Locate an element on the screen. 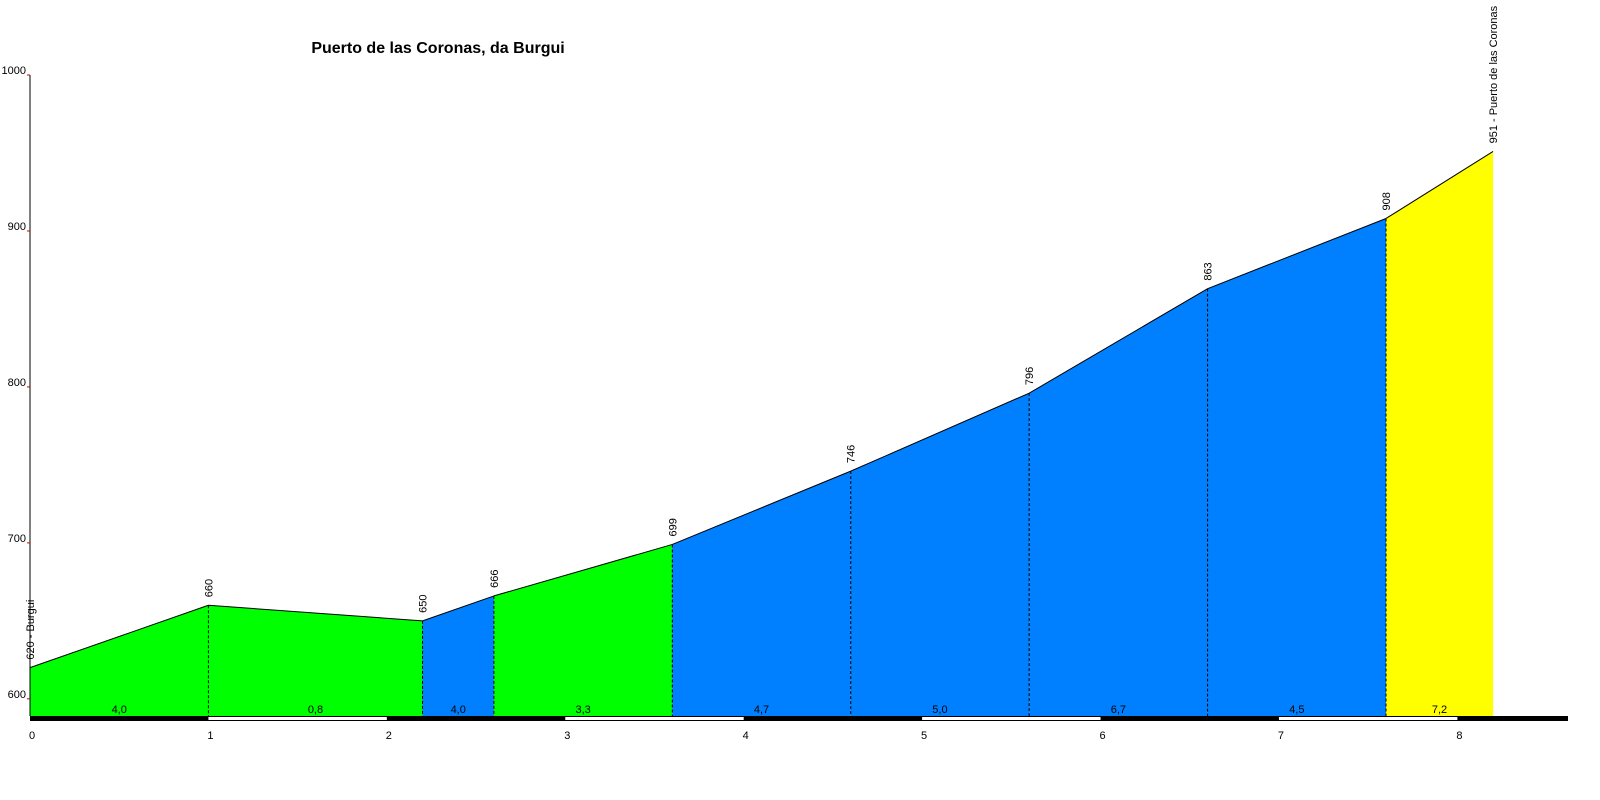 The height and width of the screenshot is (800, 1600). y-tick-label: 900 is located at coordinates (17, 227).